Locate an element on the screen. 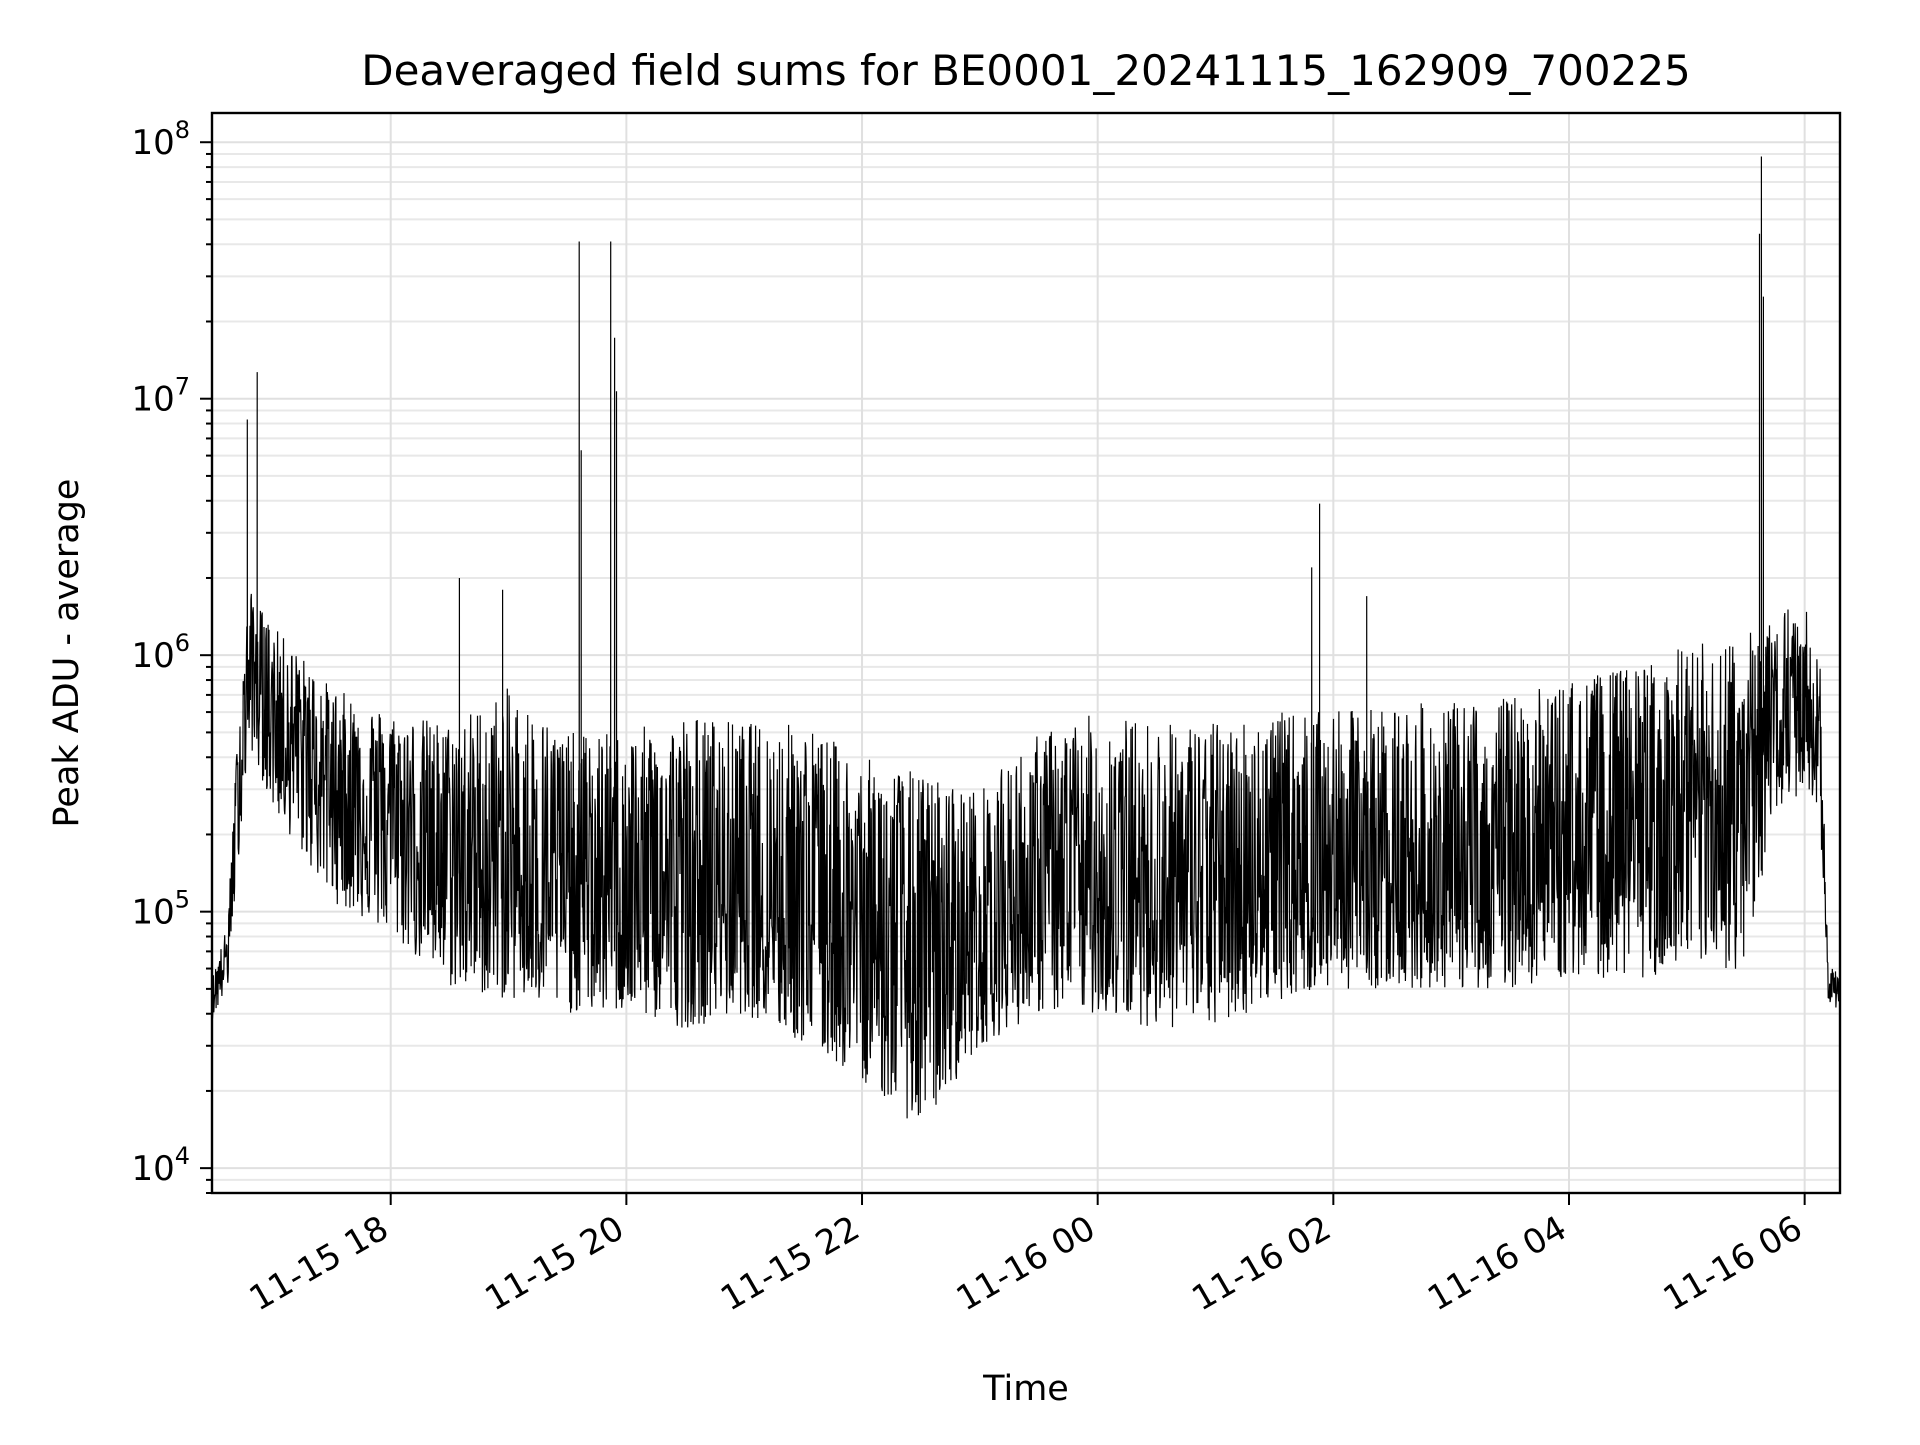  x-tick-label: 11-15 18 is located at coordinates (319, 1263).